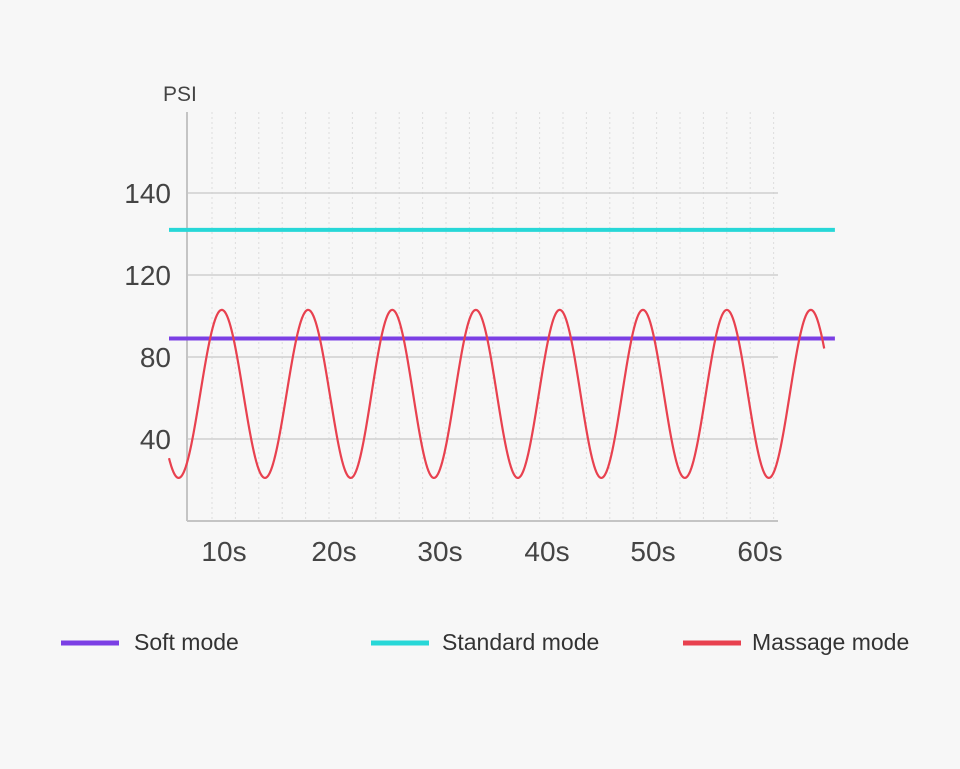 Image resolution: width=960 pixels, height=769 pixels. I want to click on x-tick-label: 10s, so click(223, 551).